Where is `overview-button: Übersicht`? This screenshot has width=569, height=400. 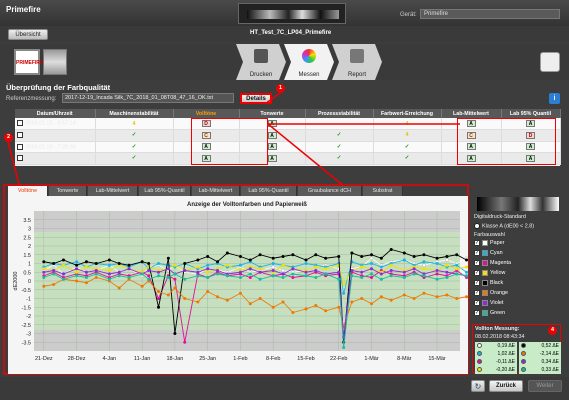 overview-button: Übersicht is located at coordinates (28, 34).